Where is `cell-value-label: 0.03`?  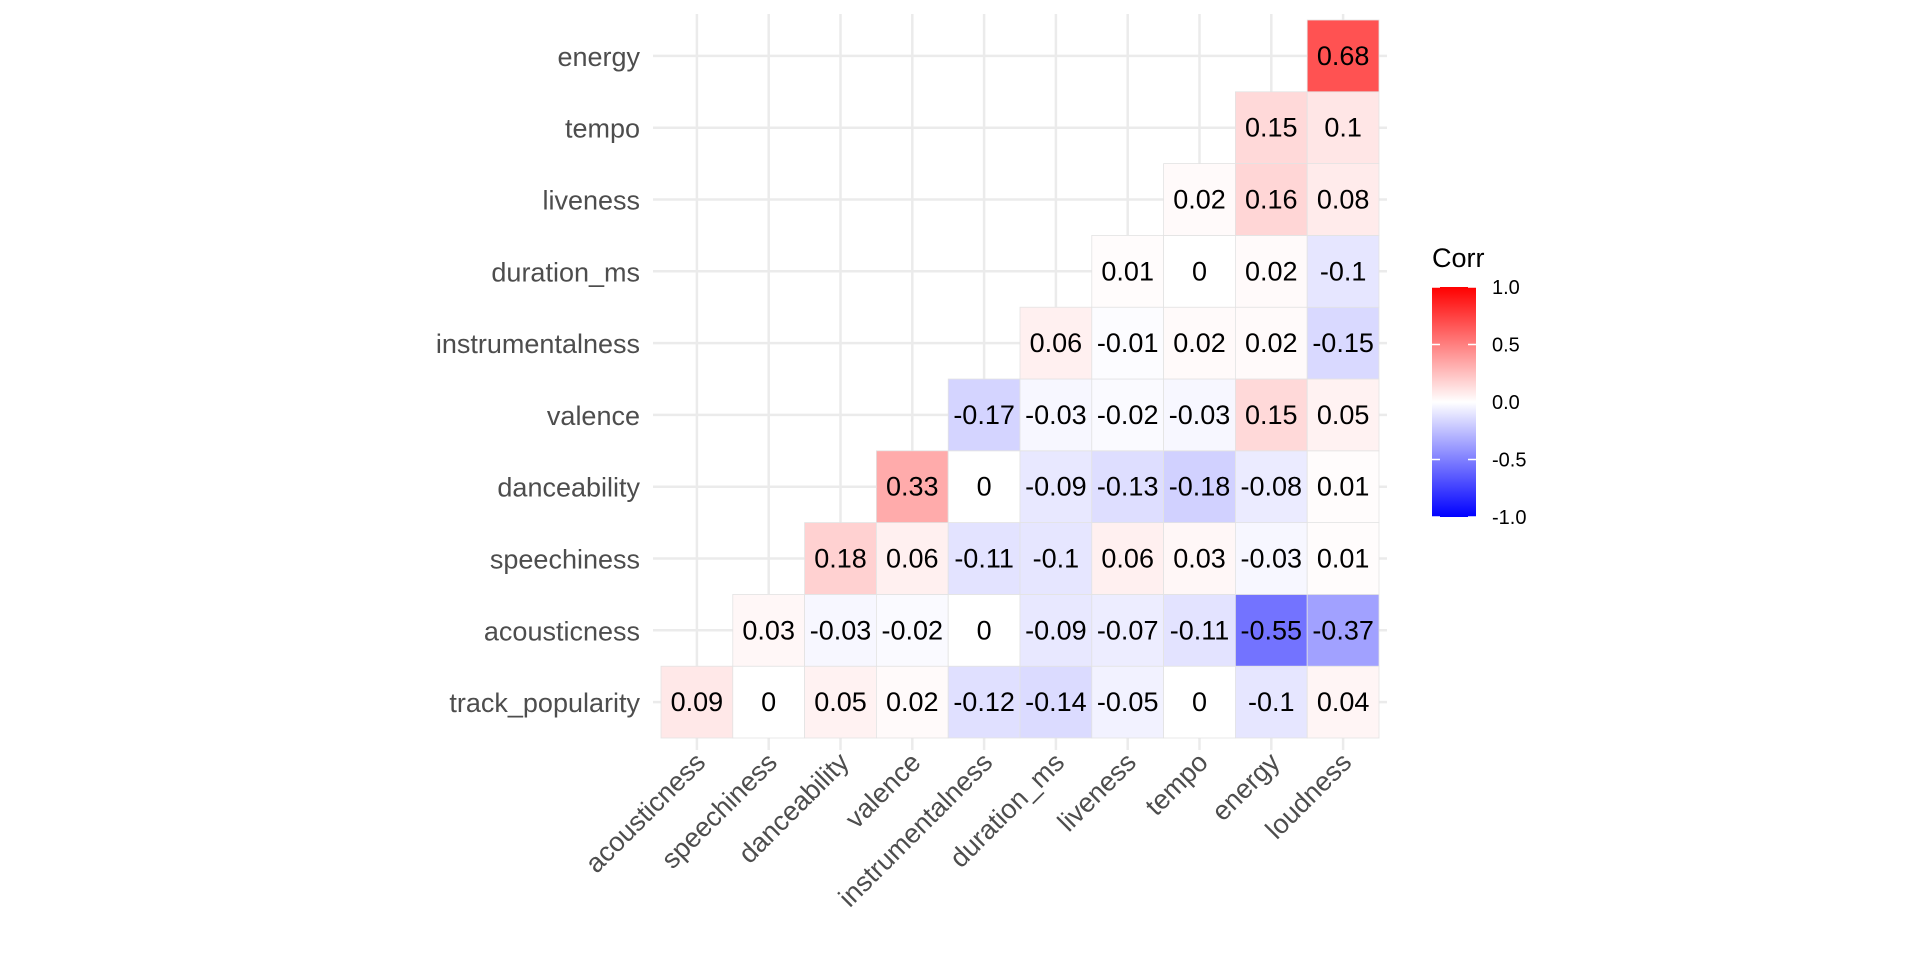
cell-value-label: 0.03 is located at coordinates (1199, 559).